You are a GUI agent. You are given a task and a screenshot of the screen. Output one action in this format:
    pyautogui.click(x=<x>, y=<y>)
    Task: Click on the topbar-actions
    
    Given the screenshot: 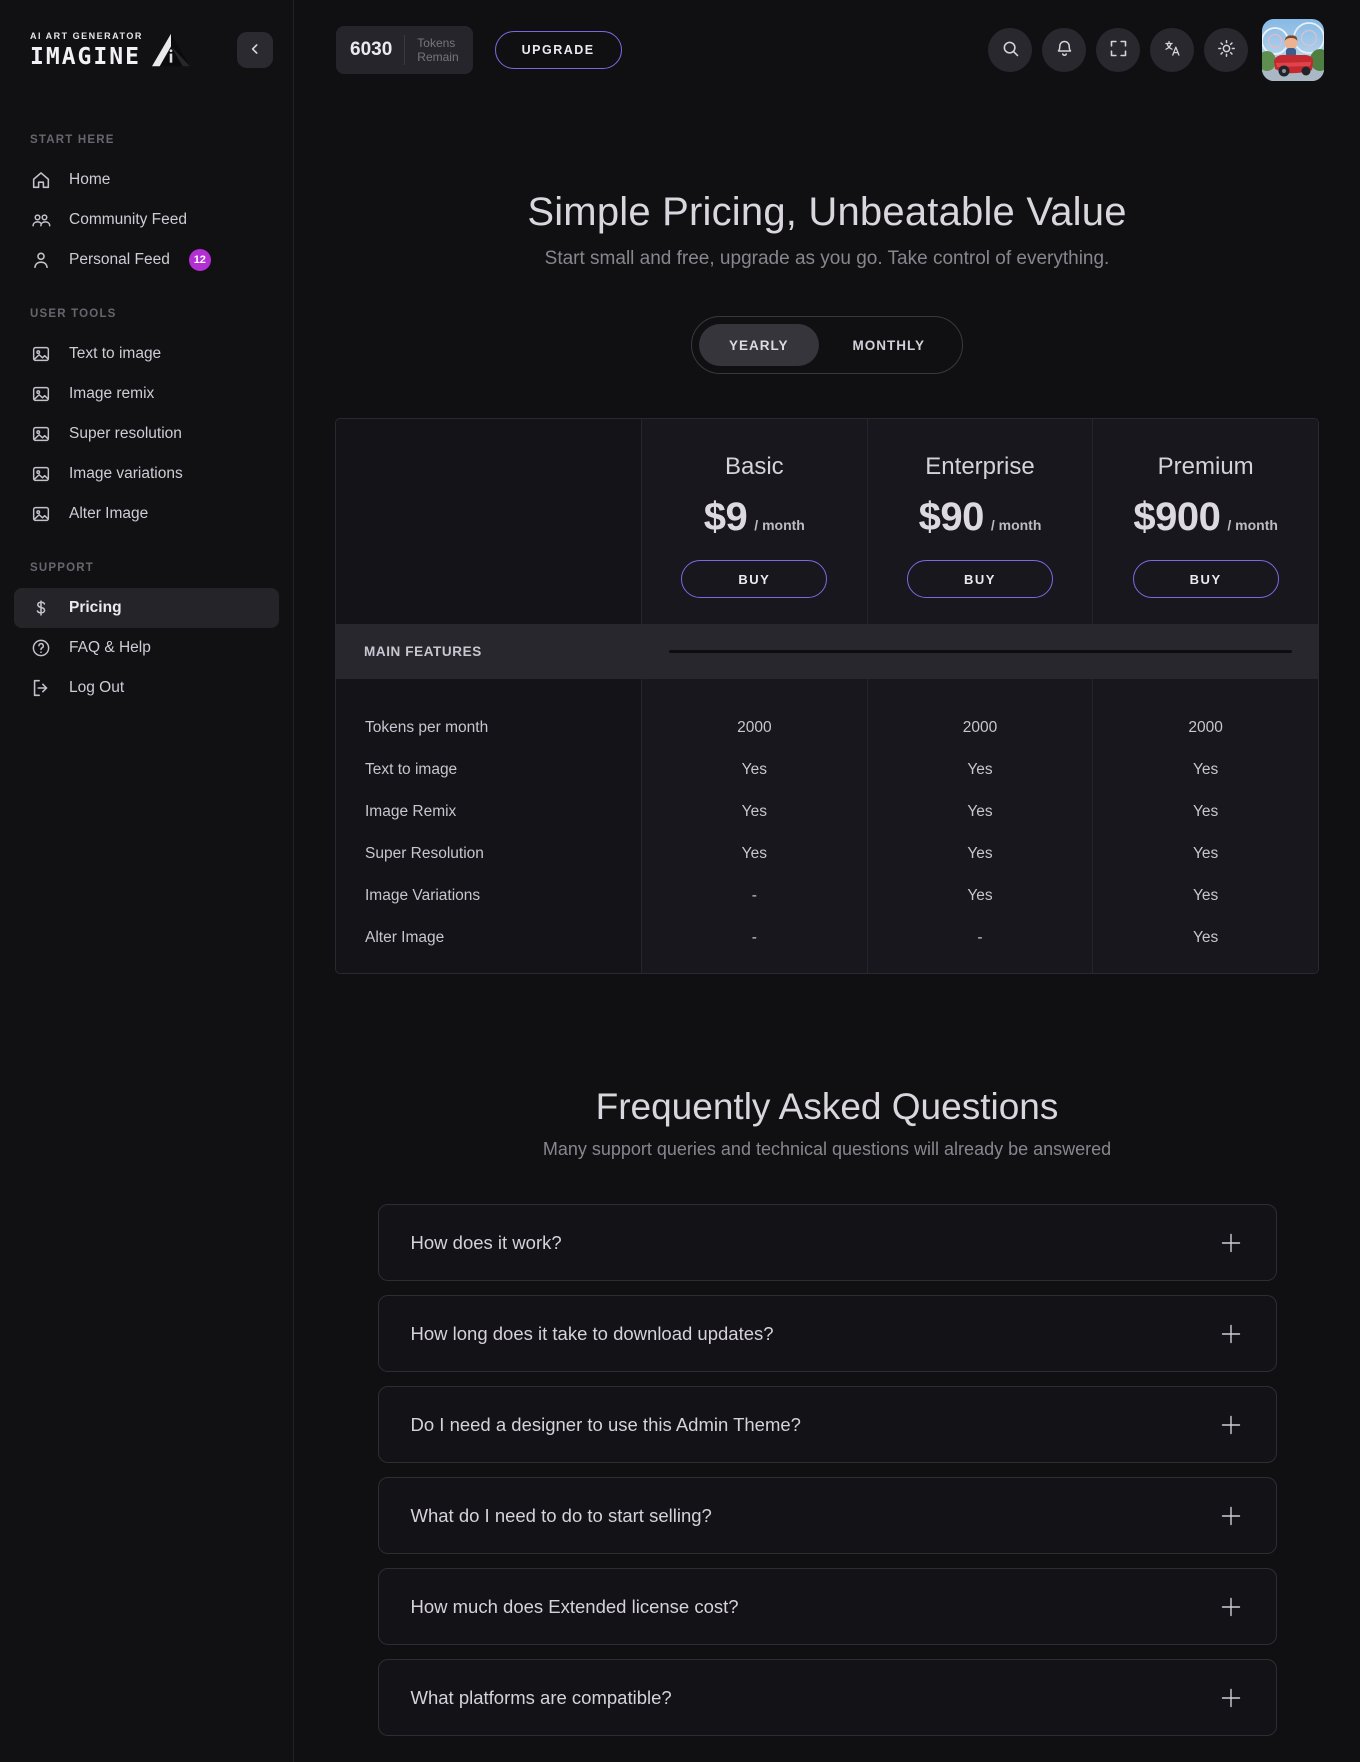 What is the action you would take?
    pyautogui.click(x=1118, y=50)
    